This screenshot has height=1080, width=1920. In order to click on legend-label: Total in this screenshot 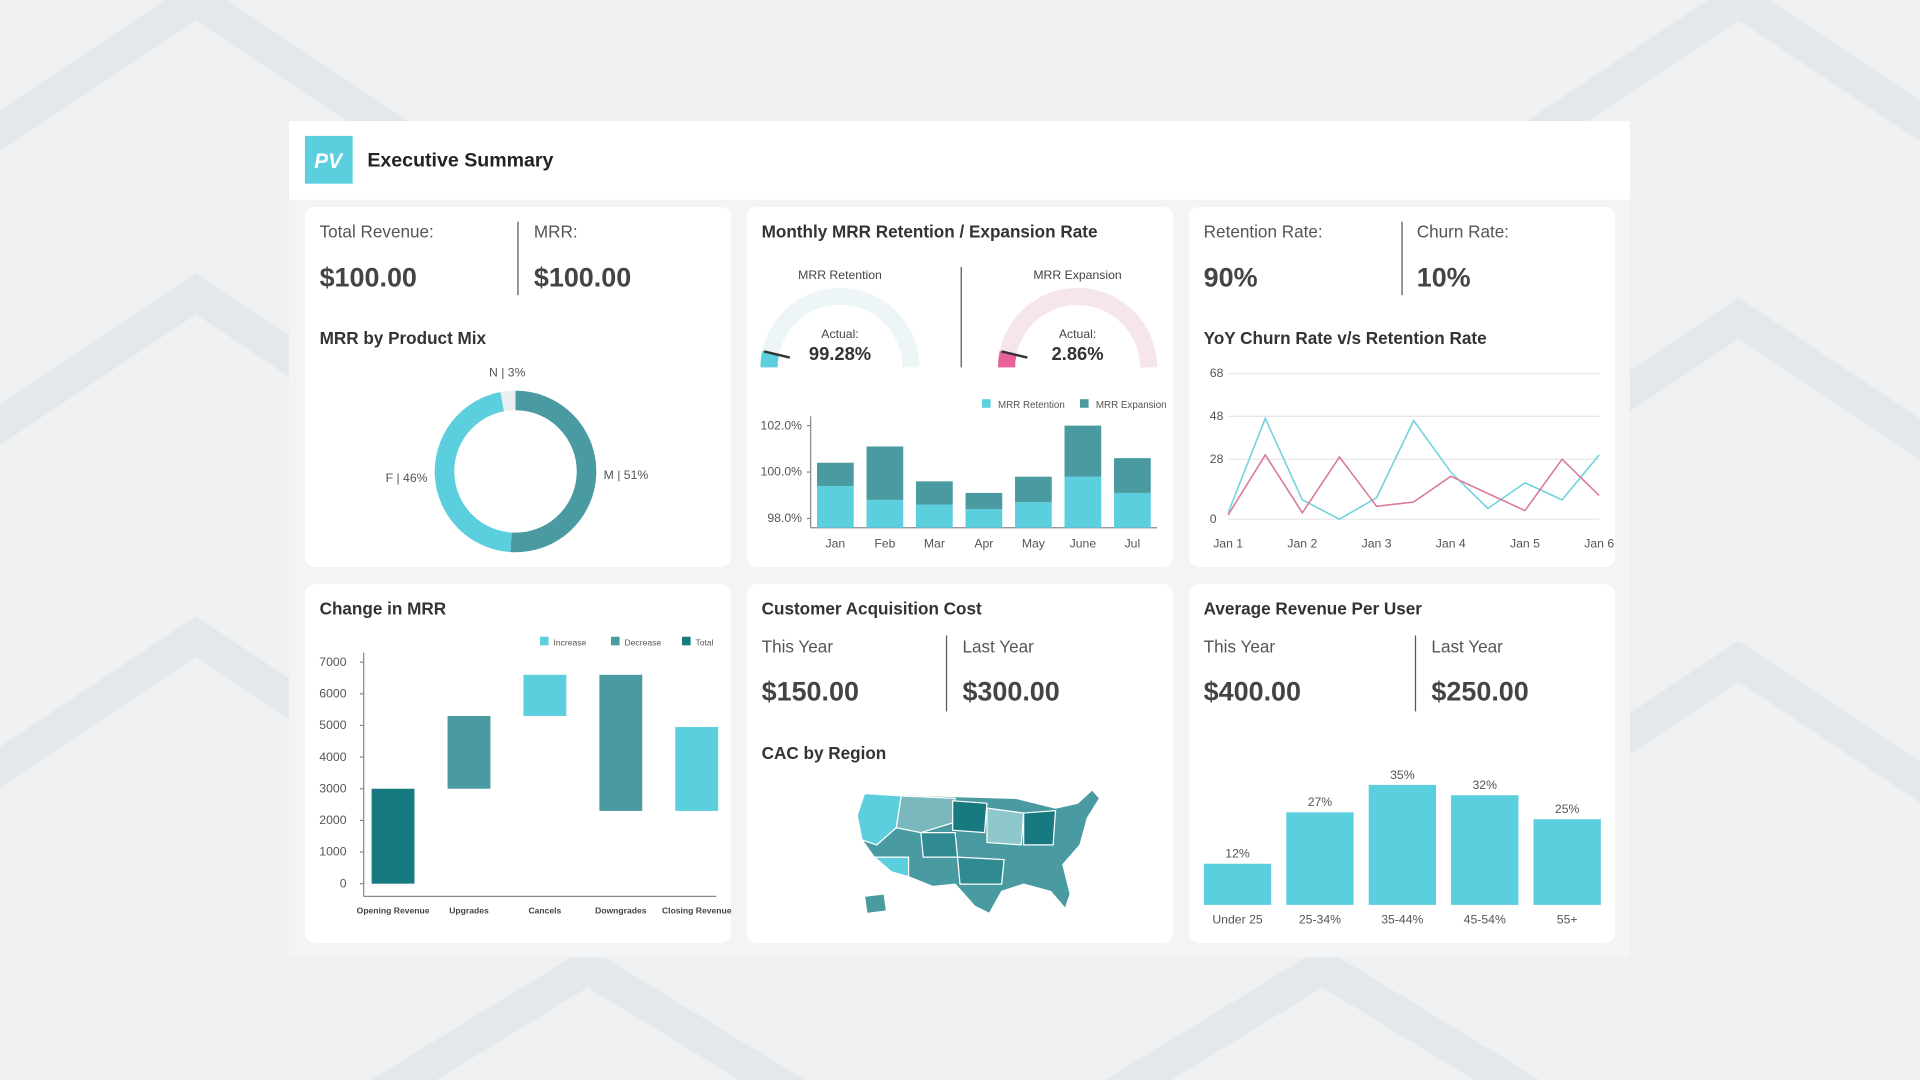, I will do `click(705, 642)`.